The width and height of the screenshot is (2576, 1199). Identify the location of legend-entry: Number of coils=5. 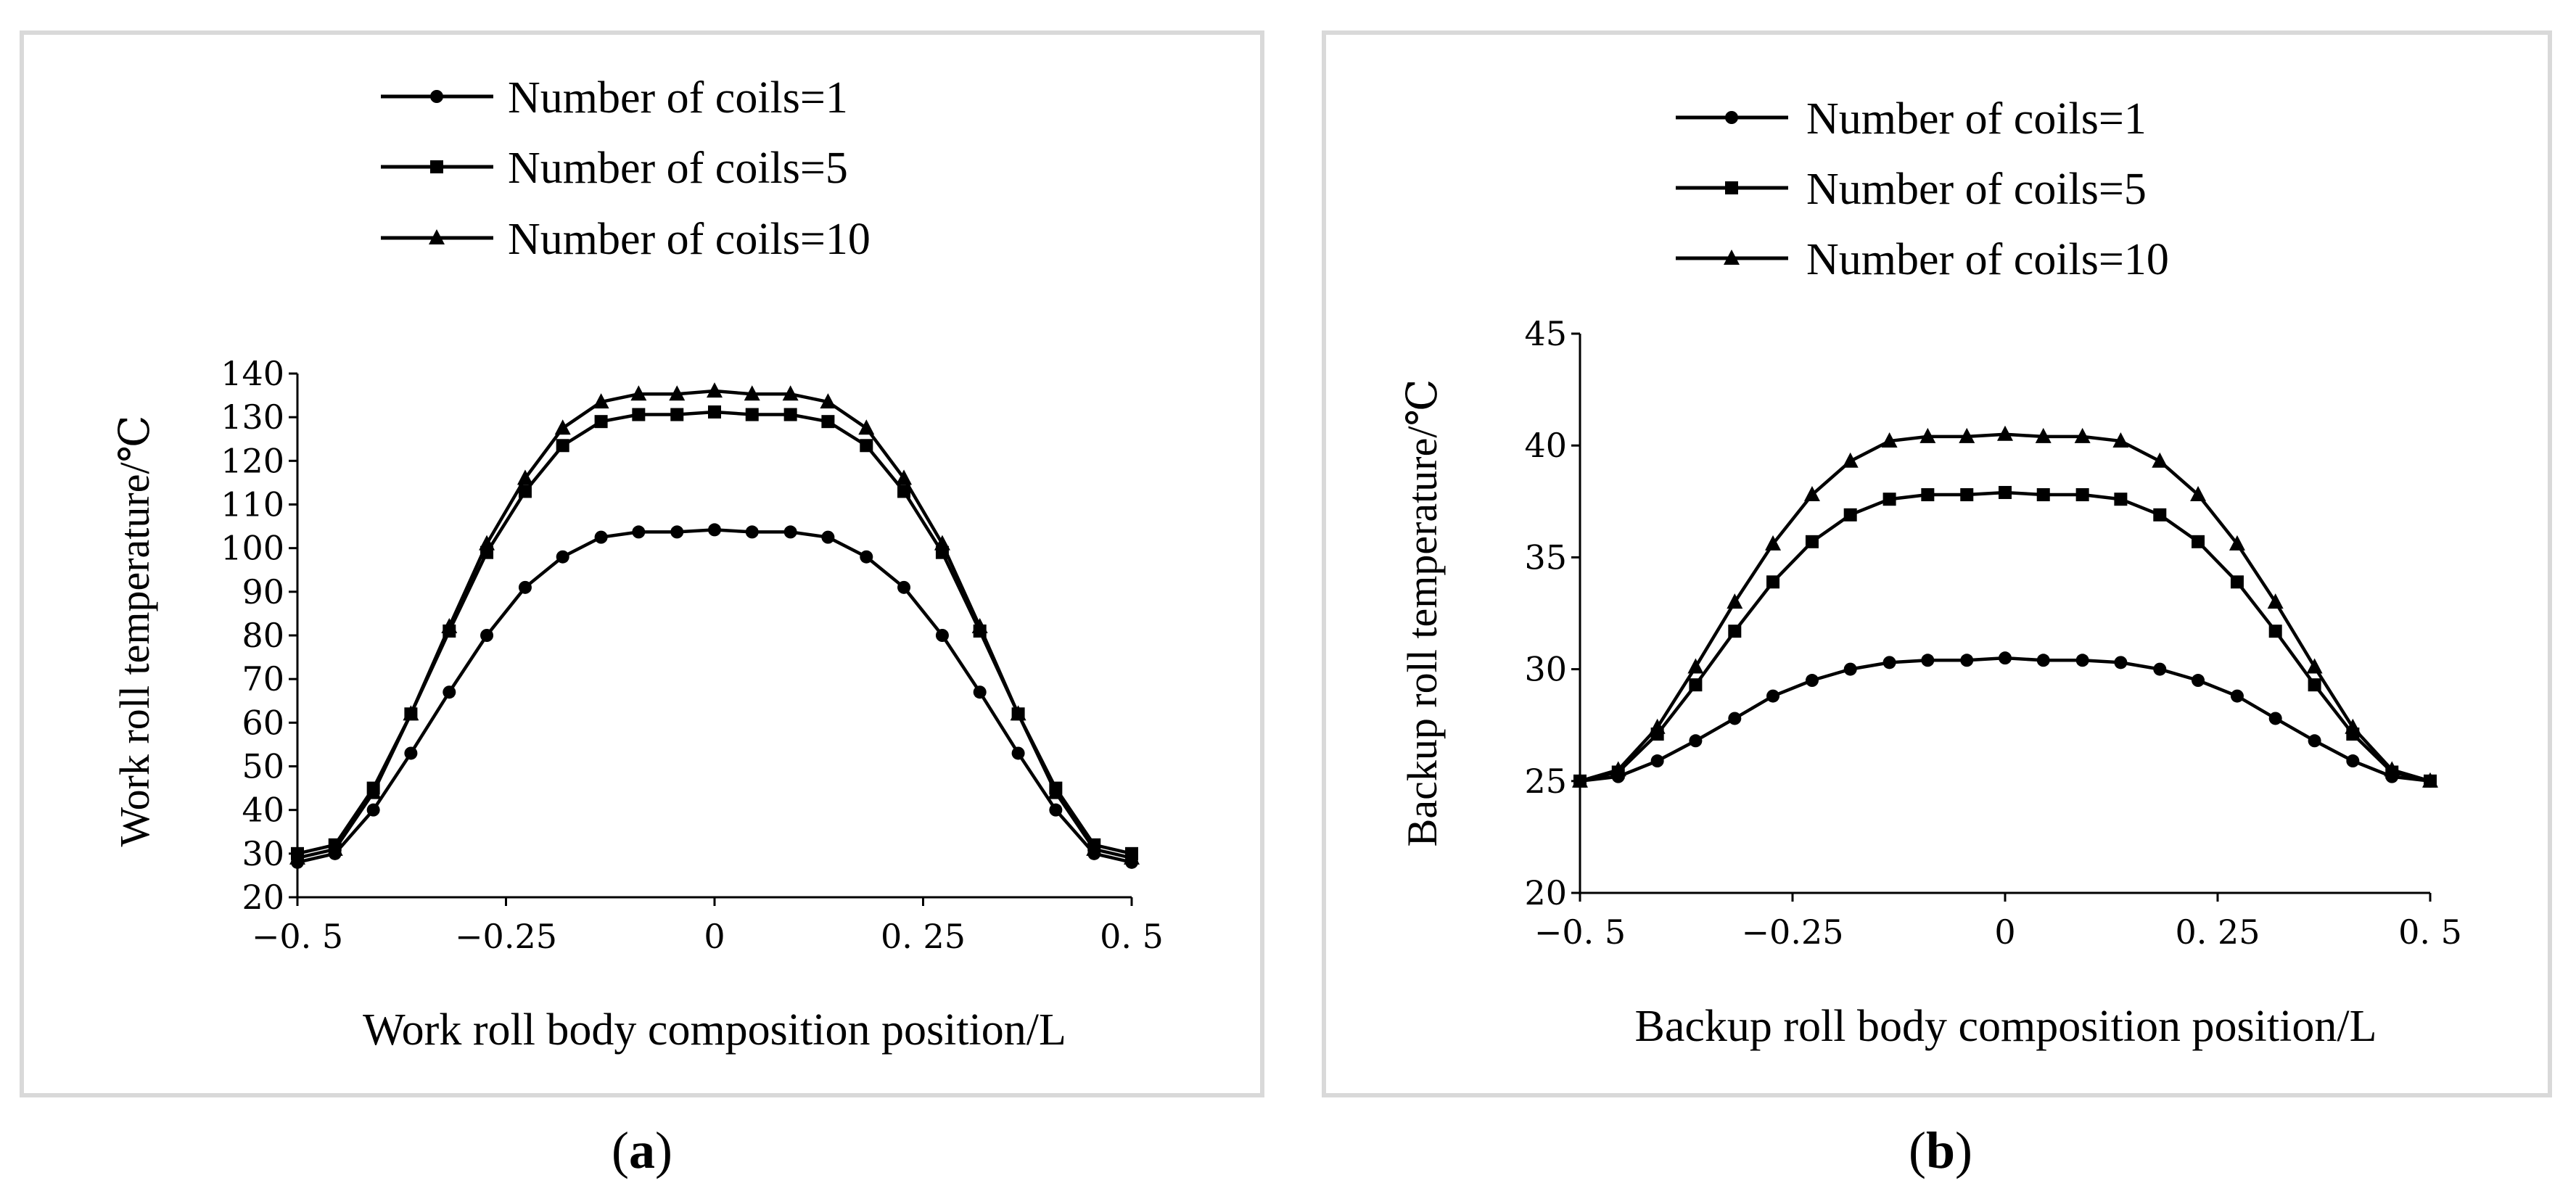
(614, 168).